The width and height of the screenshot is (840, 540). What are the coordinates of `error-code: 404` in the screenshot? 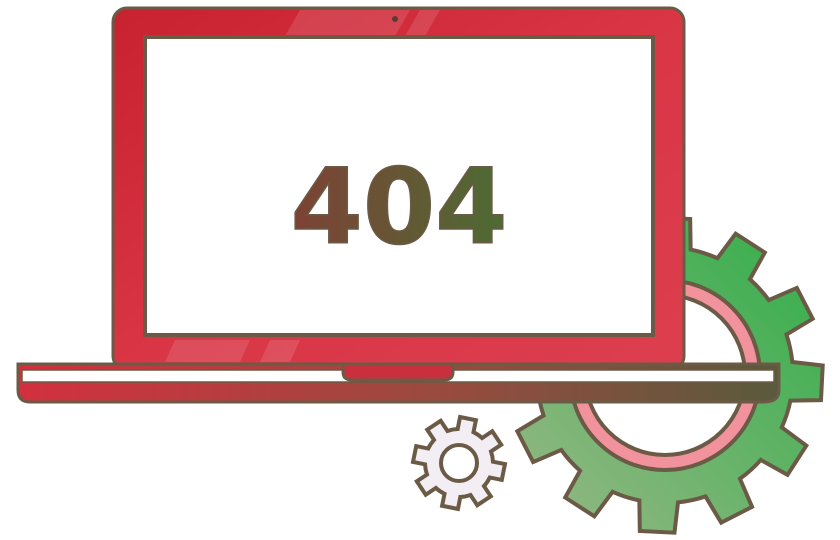 It's located at (398, 207).